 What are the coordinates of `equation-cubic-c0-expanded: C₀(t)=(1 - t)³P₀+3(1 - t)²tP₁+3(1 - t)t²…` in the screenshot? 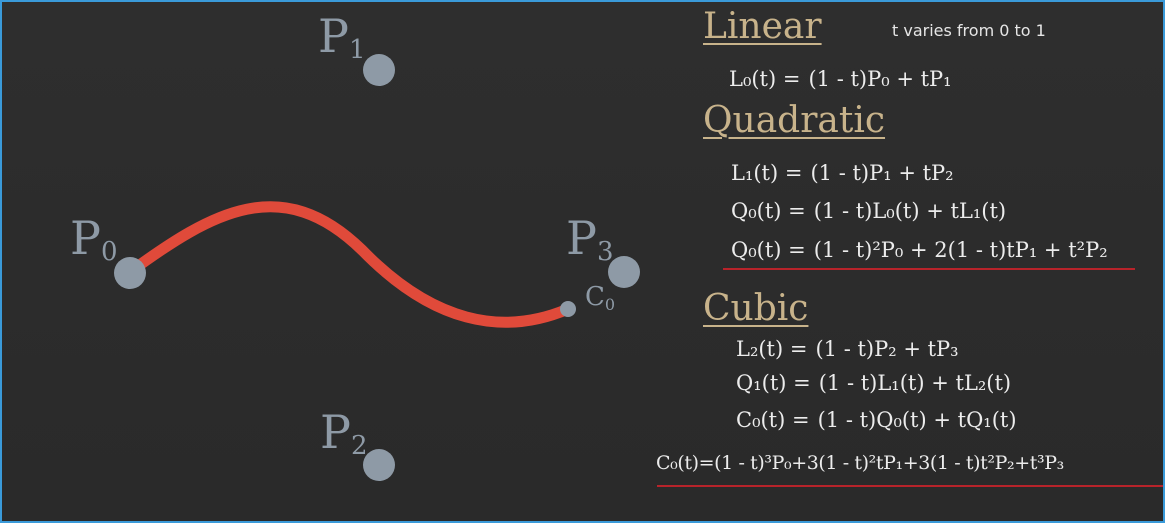 It's located at (860, 463).